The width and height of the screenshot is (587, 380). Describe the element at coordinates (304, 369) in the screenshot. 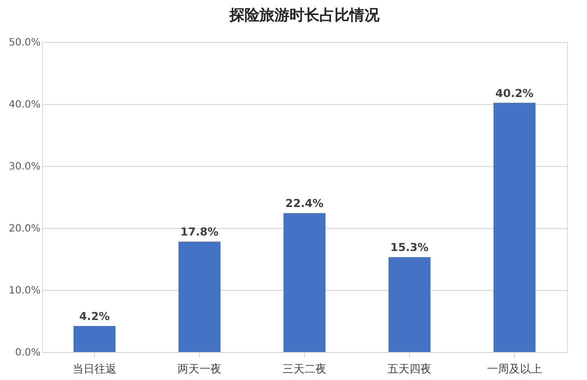

I see `x-tick-label: 三天二夜` at that location.